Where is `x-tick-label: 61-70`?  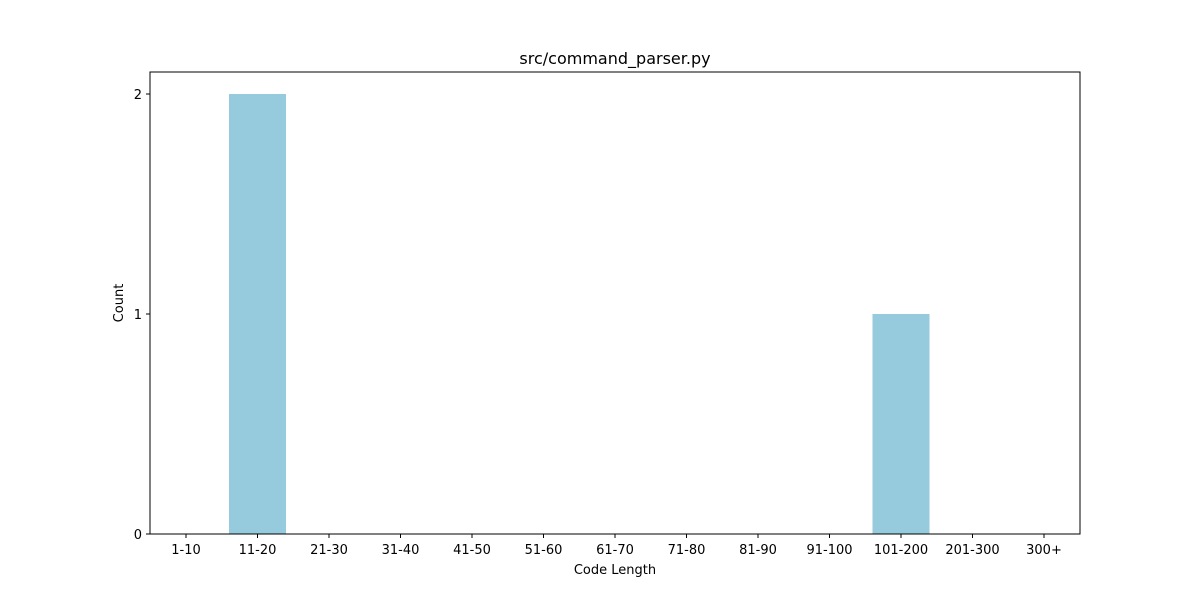
x-tick-label: 61-70 is located at coordinates (615, 550).